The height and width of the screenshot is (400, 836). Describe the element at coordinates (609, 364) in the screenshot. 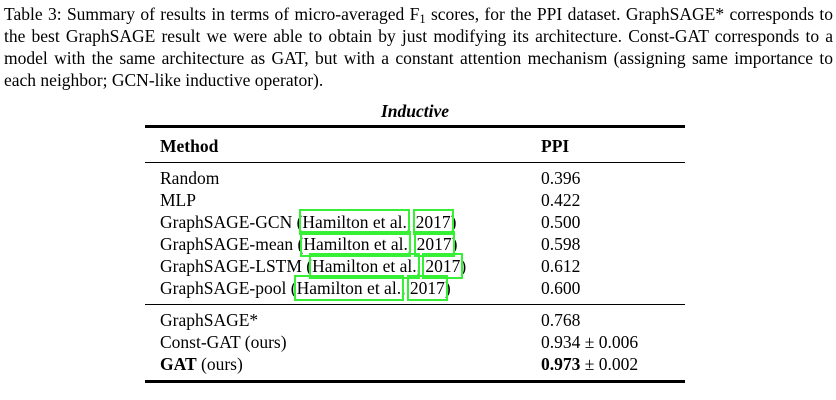

I see `ppi-value-rest: ± 0.002` at that location.